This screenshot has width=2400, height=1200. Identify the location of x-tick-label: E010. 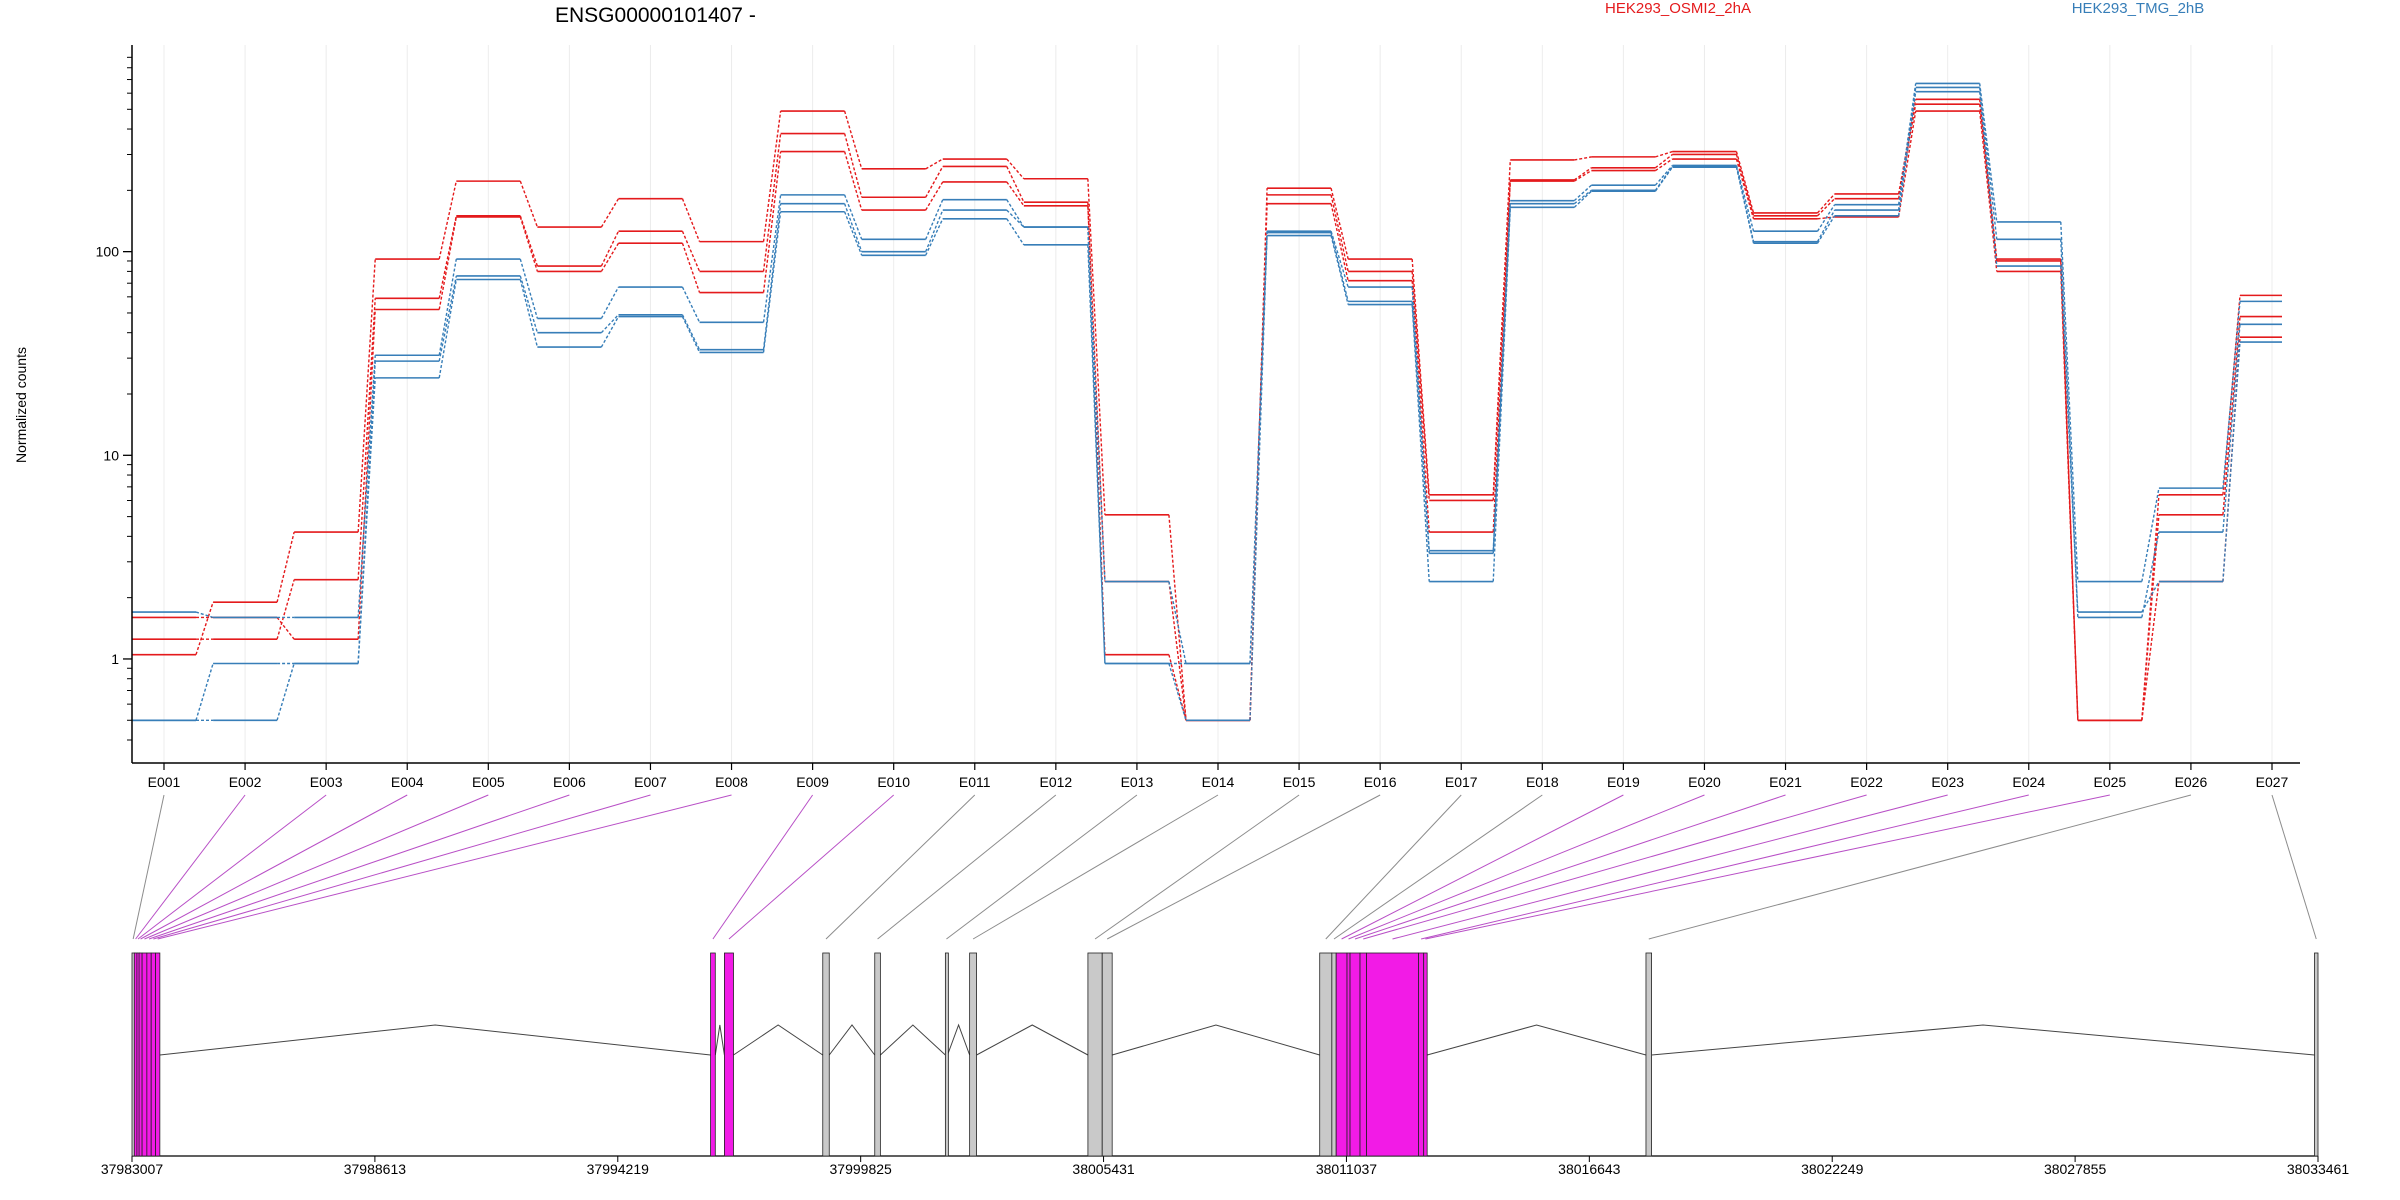
(893, 782).